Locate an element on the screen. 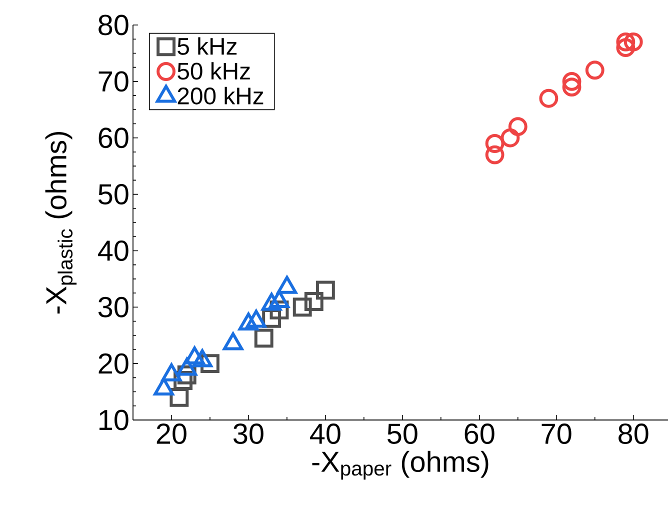  y-tick-label: 40 is located at coordinates (113, 250).